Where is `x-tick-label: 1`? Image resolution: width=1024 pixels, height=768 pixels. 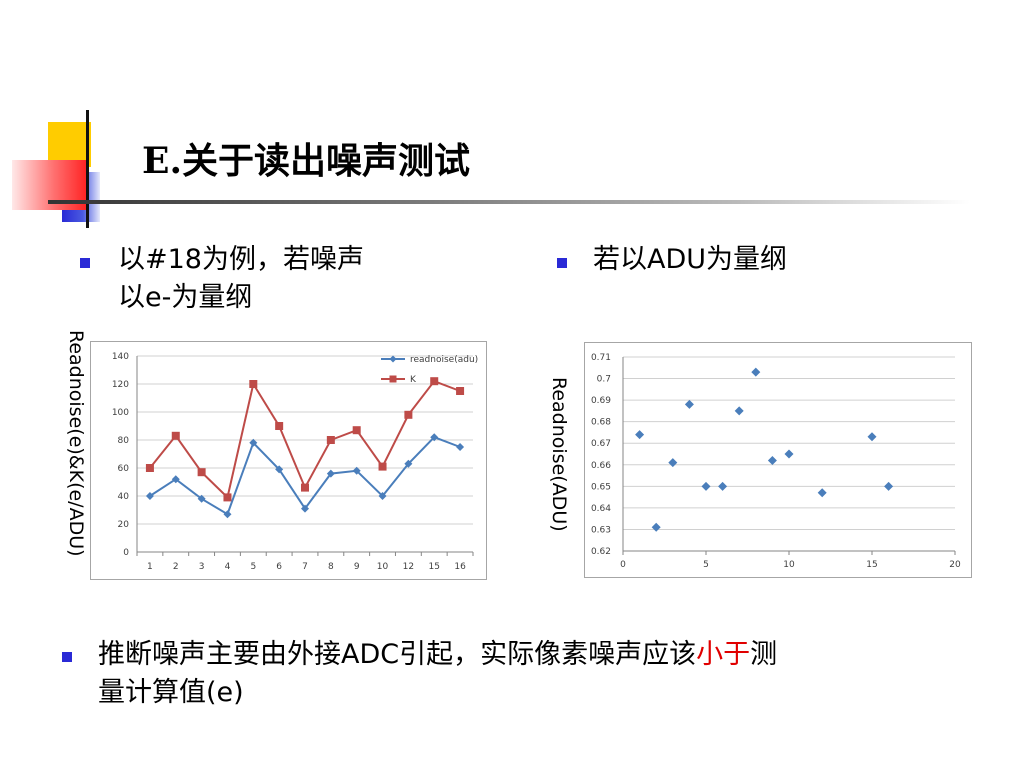
x-tick-label: 1 is located at coordinates (150, 567).